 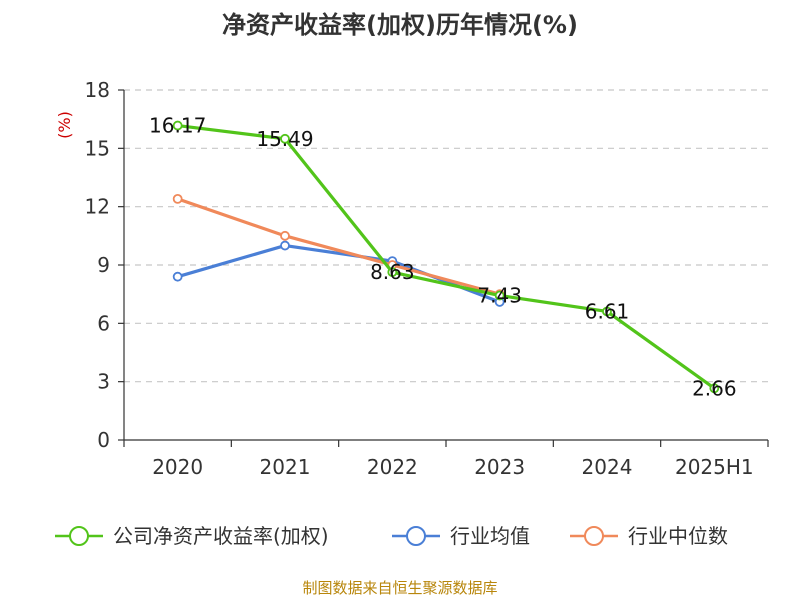 I want to click on legend-item-2: 行业中位数, so click(x=649, y=536).